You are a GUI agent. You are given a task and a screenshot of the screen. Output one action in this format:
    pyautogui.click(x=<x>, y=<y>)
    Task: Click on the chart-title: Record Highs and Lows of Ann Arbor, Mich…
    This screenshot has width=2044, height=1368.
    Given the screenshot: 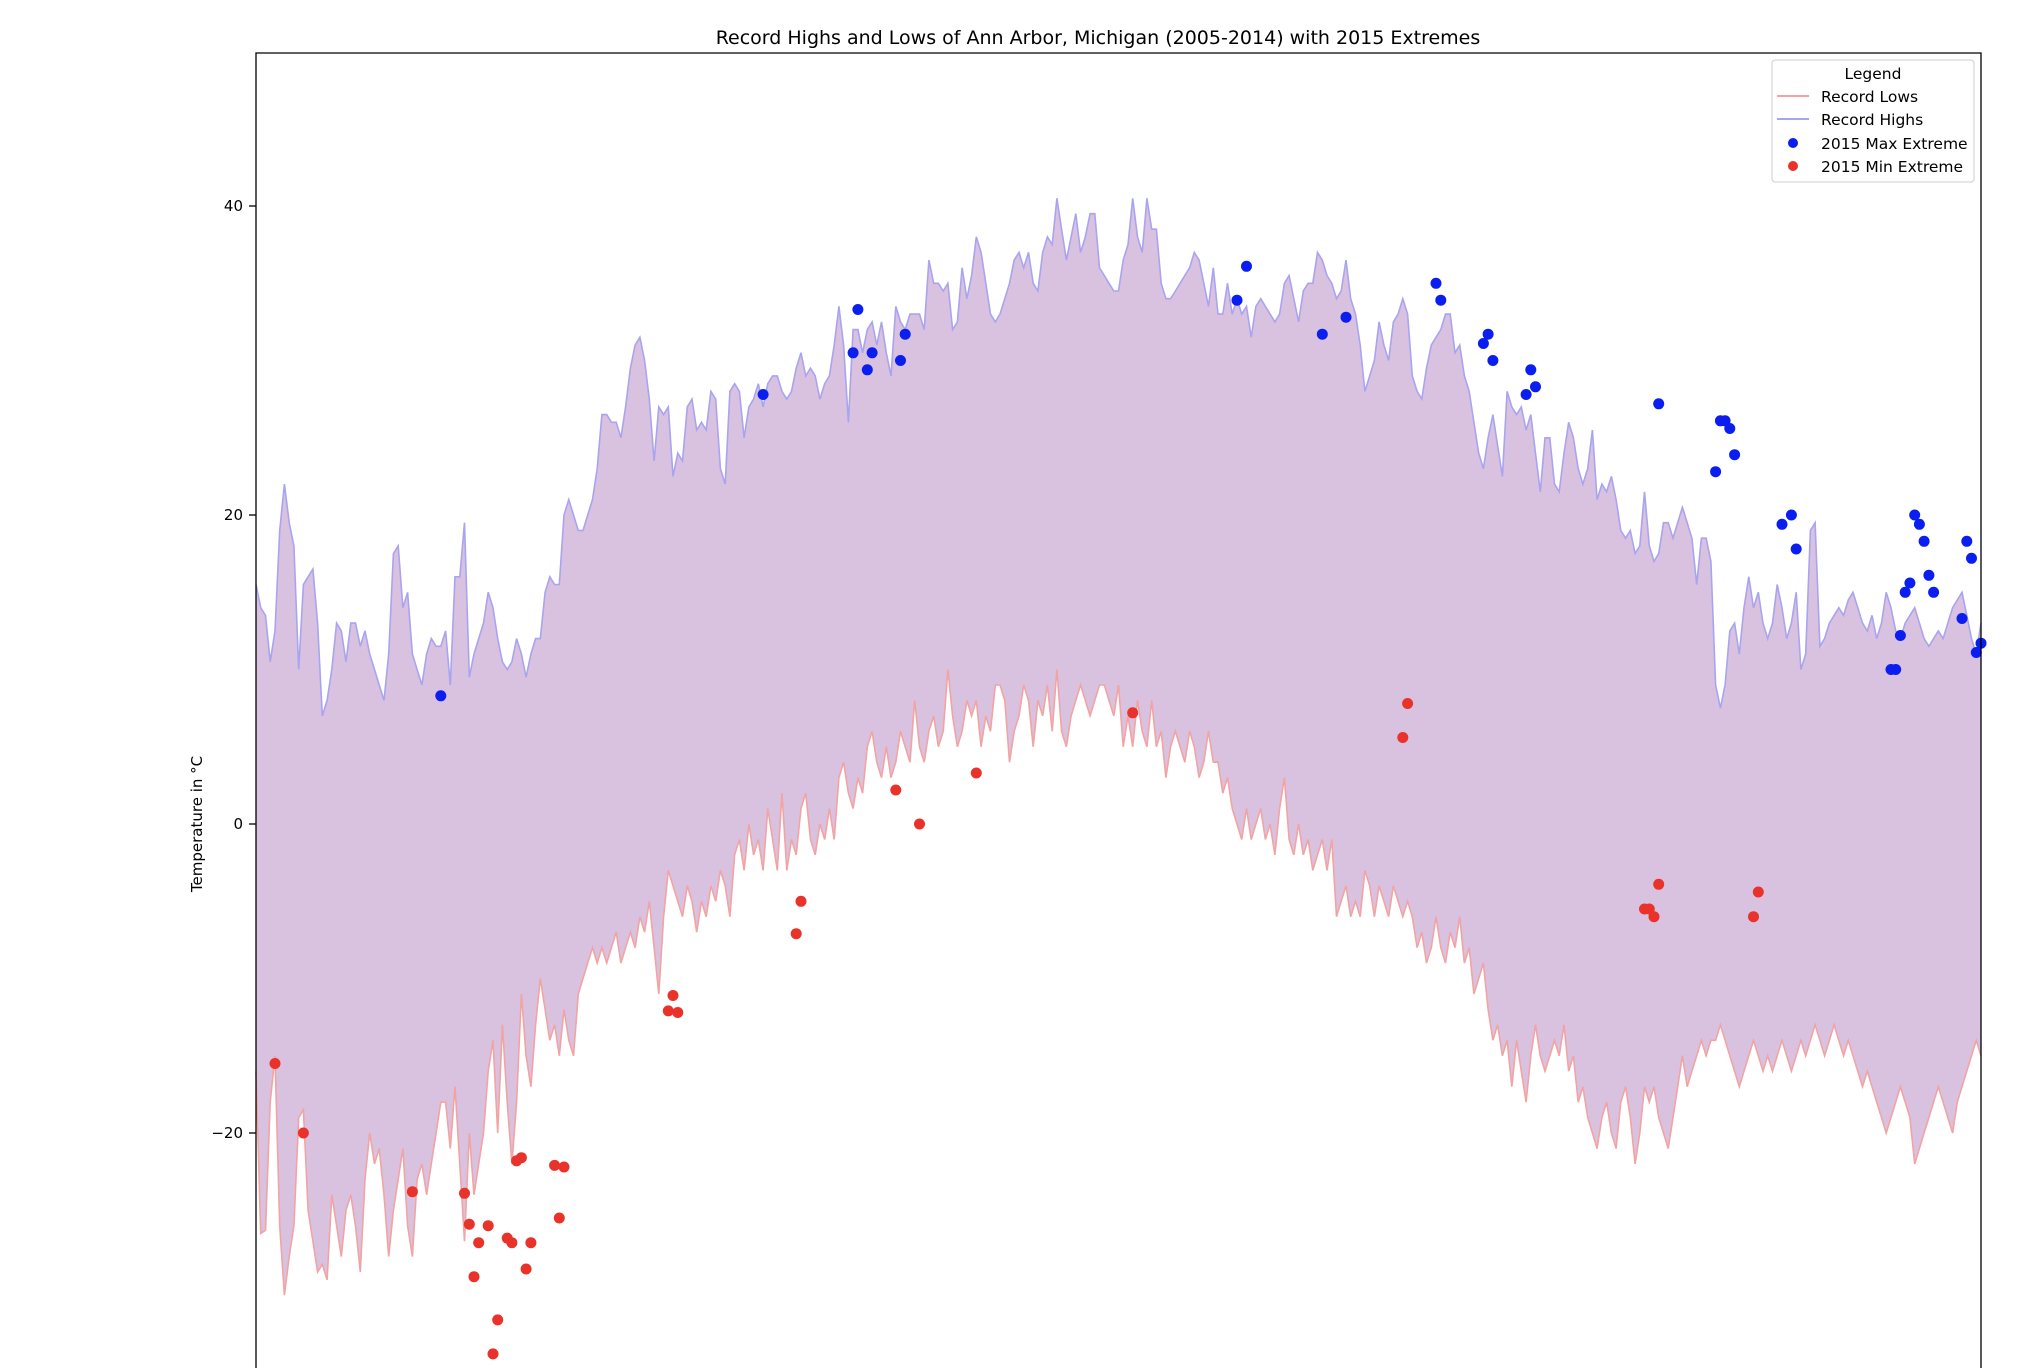 What is the action you would take?
    pyautogui.click(x=1098, y=38)
    